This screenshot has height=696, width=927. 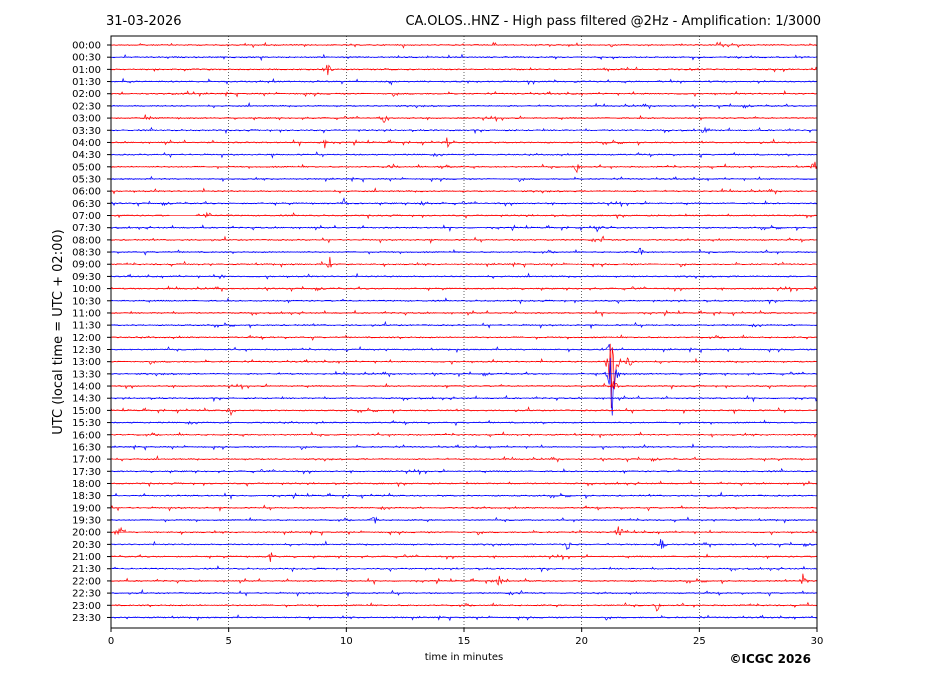 What do you see at coordinates (86, 374) in the screenshot?
I see `row-label: 13:30` at bounding box center [86, 374].